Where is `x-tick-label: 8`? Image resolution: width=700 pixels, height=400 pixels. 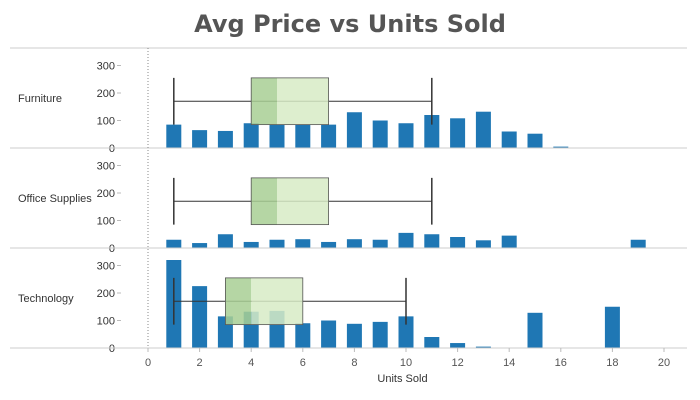 x-tick-label: 8 is located at coordinates (354, 363).